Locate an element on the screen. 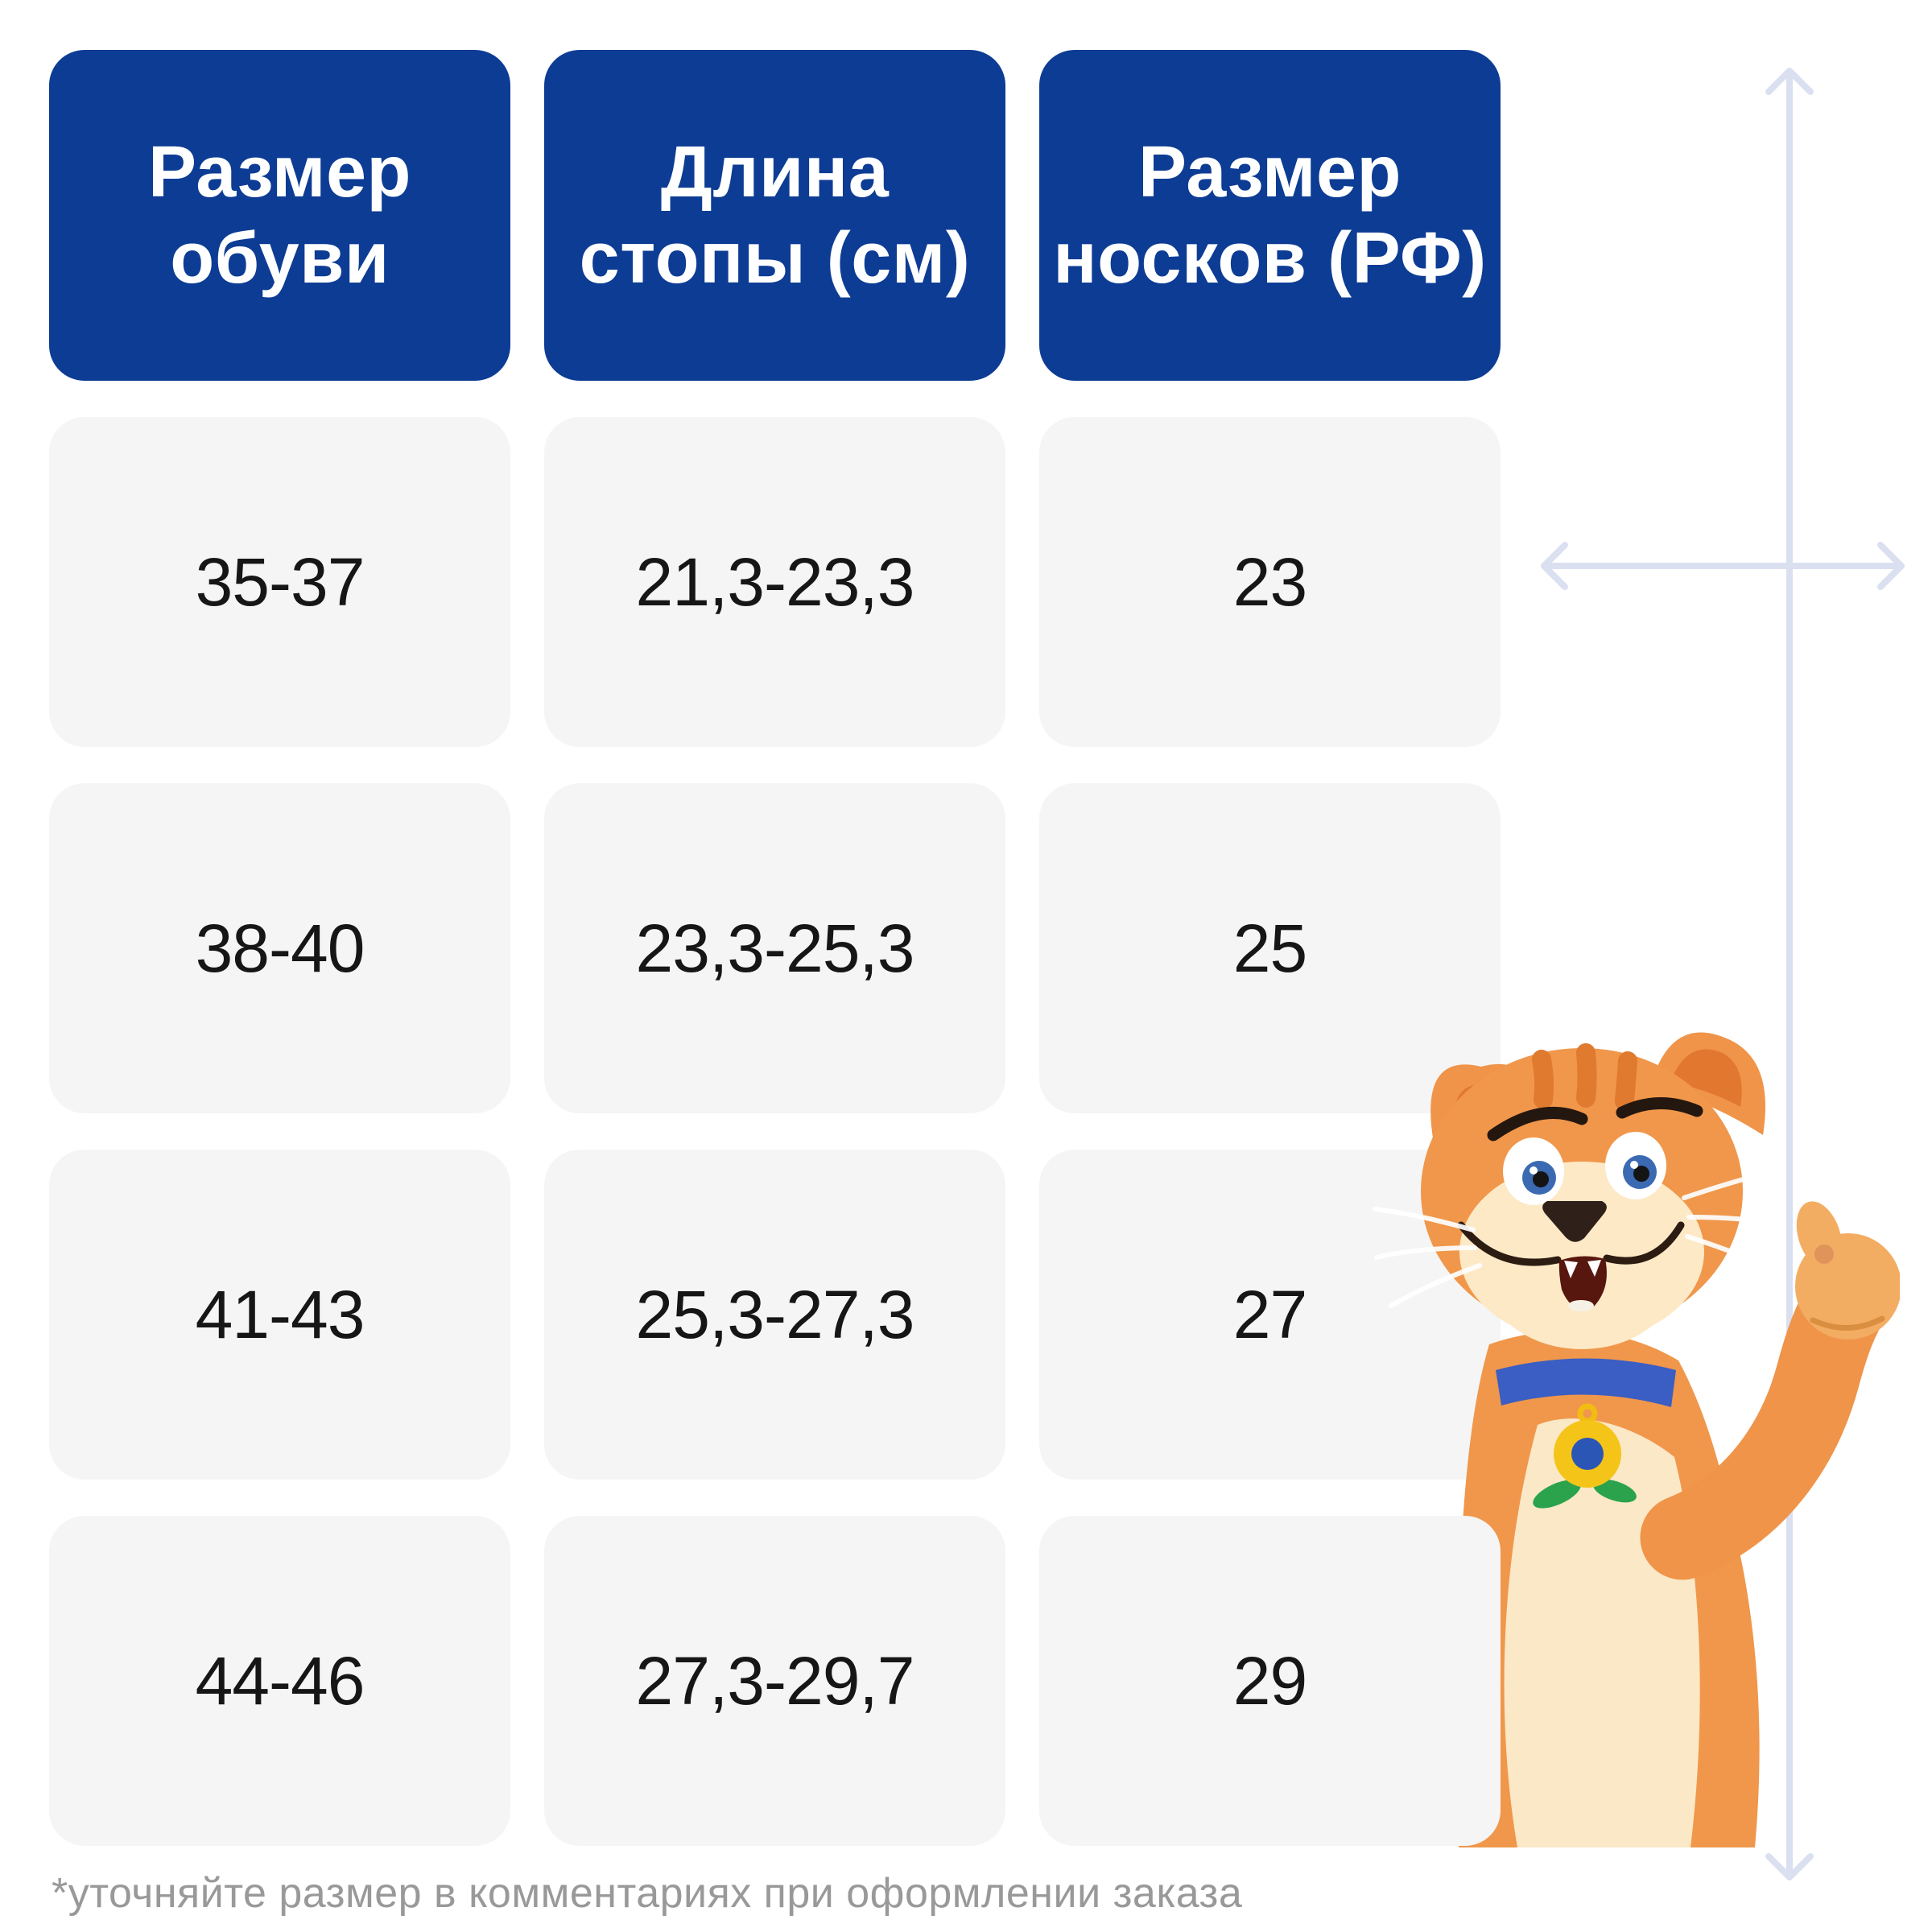 Image resolution: width=1932 pixels, height=1932 pixels. horizontal-measure-arrow-icon is located at coordinates (1723, 566).